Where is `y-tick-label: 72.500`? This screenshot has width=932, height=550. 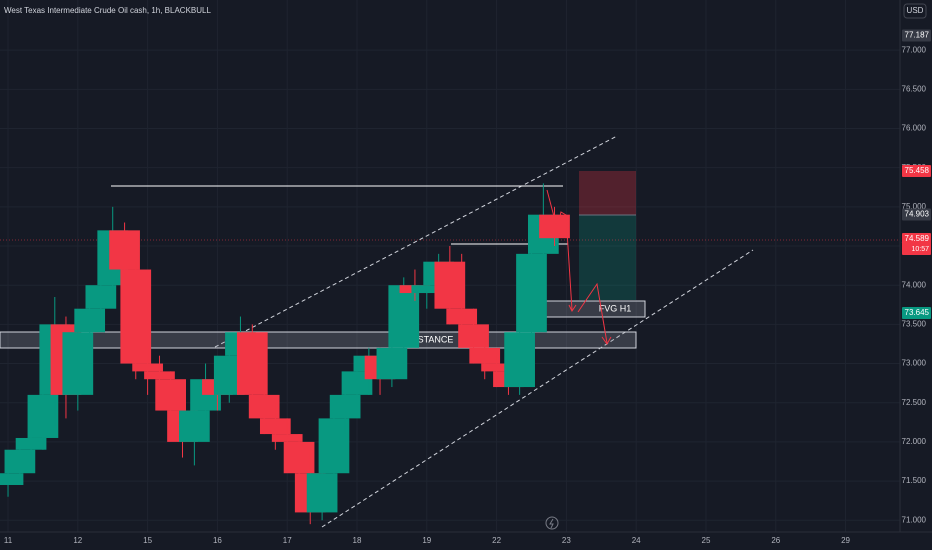
y-tick-label: 72.500 is located at coordinates (914, 402).